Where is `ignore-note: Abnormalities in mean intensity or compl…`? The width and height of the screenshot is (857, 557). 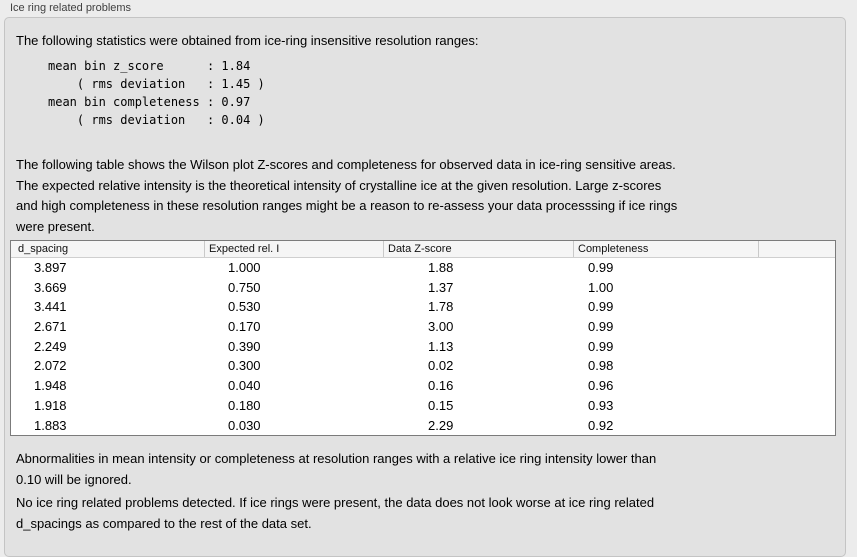 ignore-note: Abnormalities in mean intensity or compl… is located at coordinates (336, 469).